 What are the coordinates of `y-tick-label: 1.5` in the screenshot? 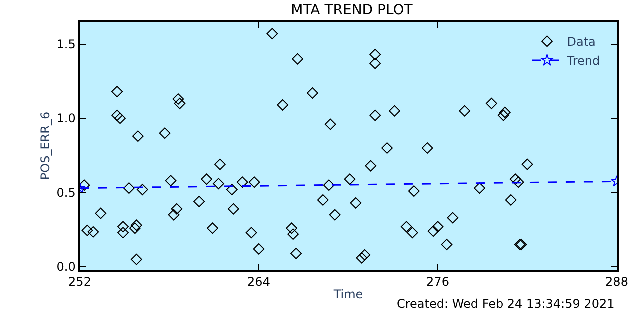 It's located at (66, 44).